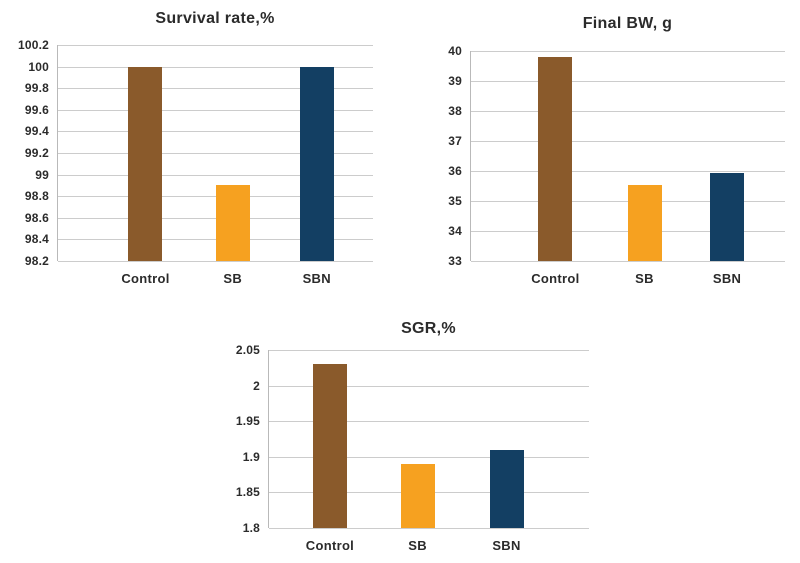  I want to click on y-tick-label: 99.4, so click(36, 131).